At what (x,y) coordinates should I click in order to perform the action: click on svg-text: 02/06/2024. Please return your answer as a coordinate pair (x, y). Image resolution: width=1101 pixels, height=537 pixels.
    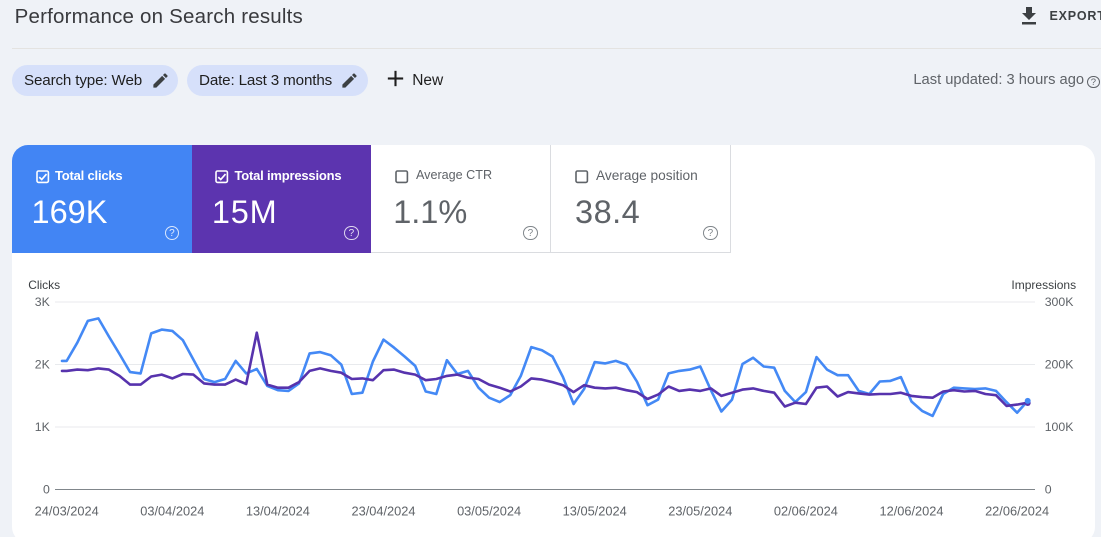
    Looking at the image, I should click on (806, 511).